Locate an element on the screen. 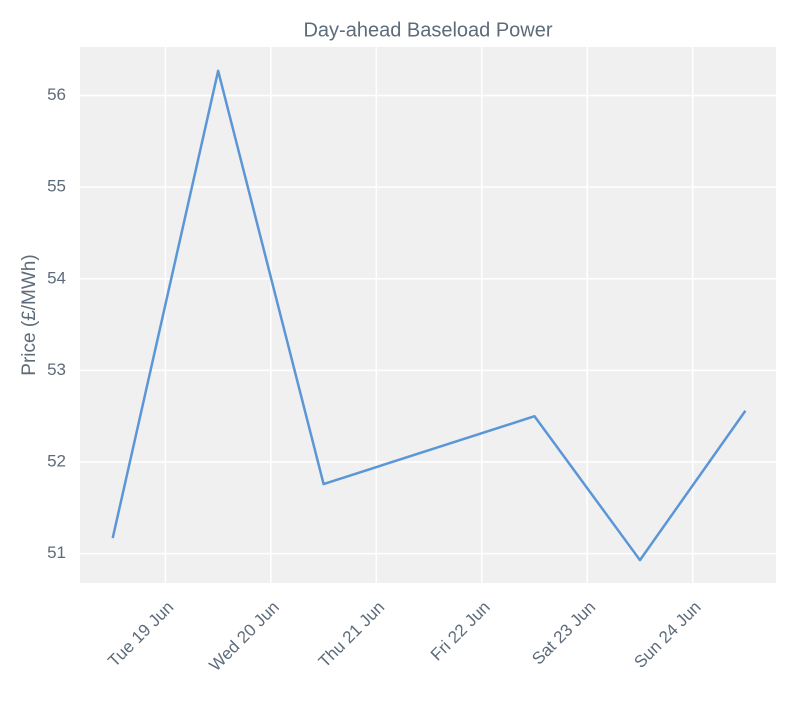  x-tick-label: Sat 23 Jun is located at coordinates (563, 633).